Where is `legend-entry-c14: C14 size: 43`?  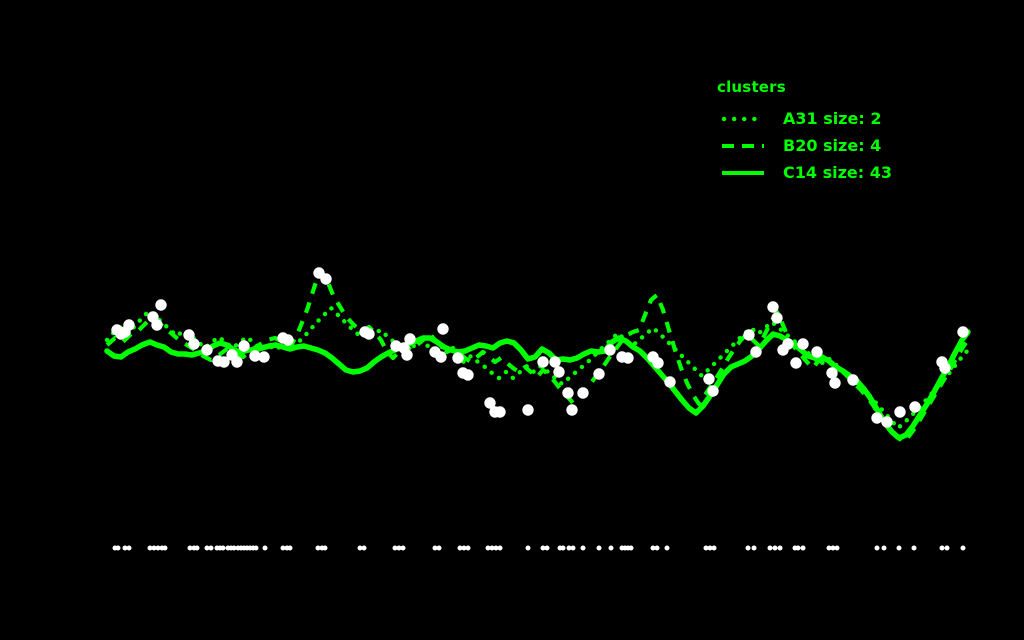 legend-entry-c14: C14 size: 43 is located at coordinates (804, 172).